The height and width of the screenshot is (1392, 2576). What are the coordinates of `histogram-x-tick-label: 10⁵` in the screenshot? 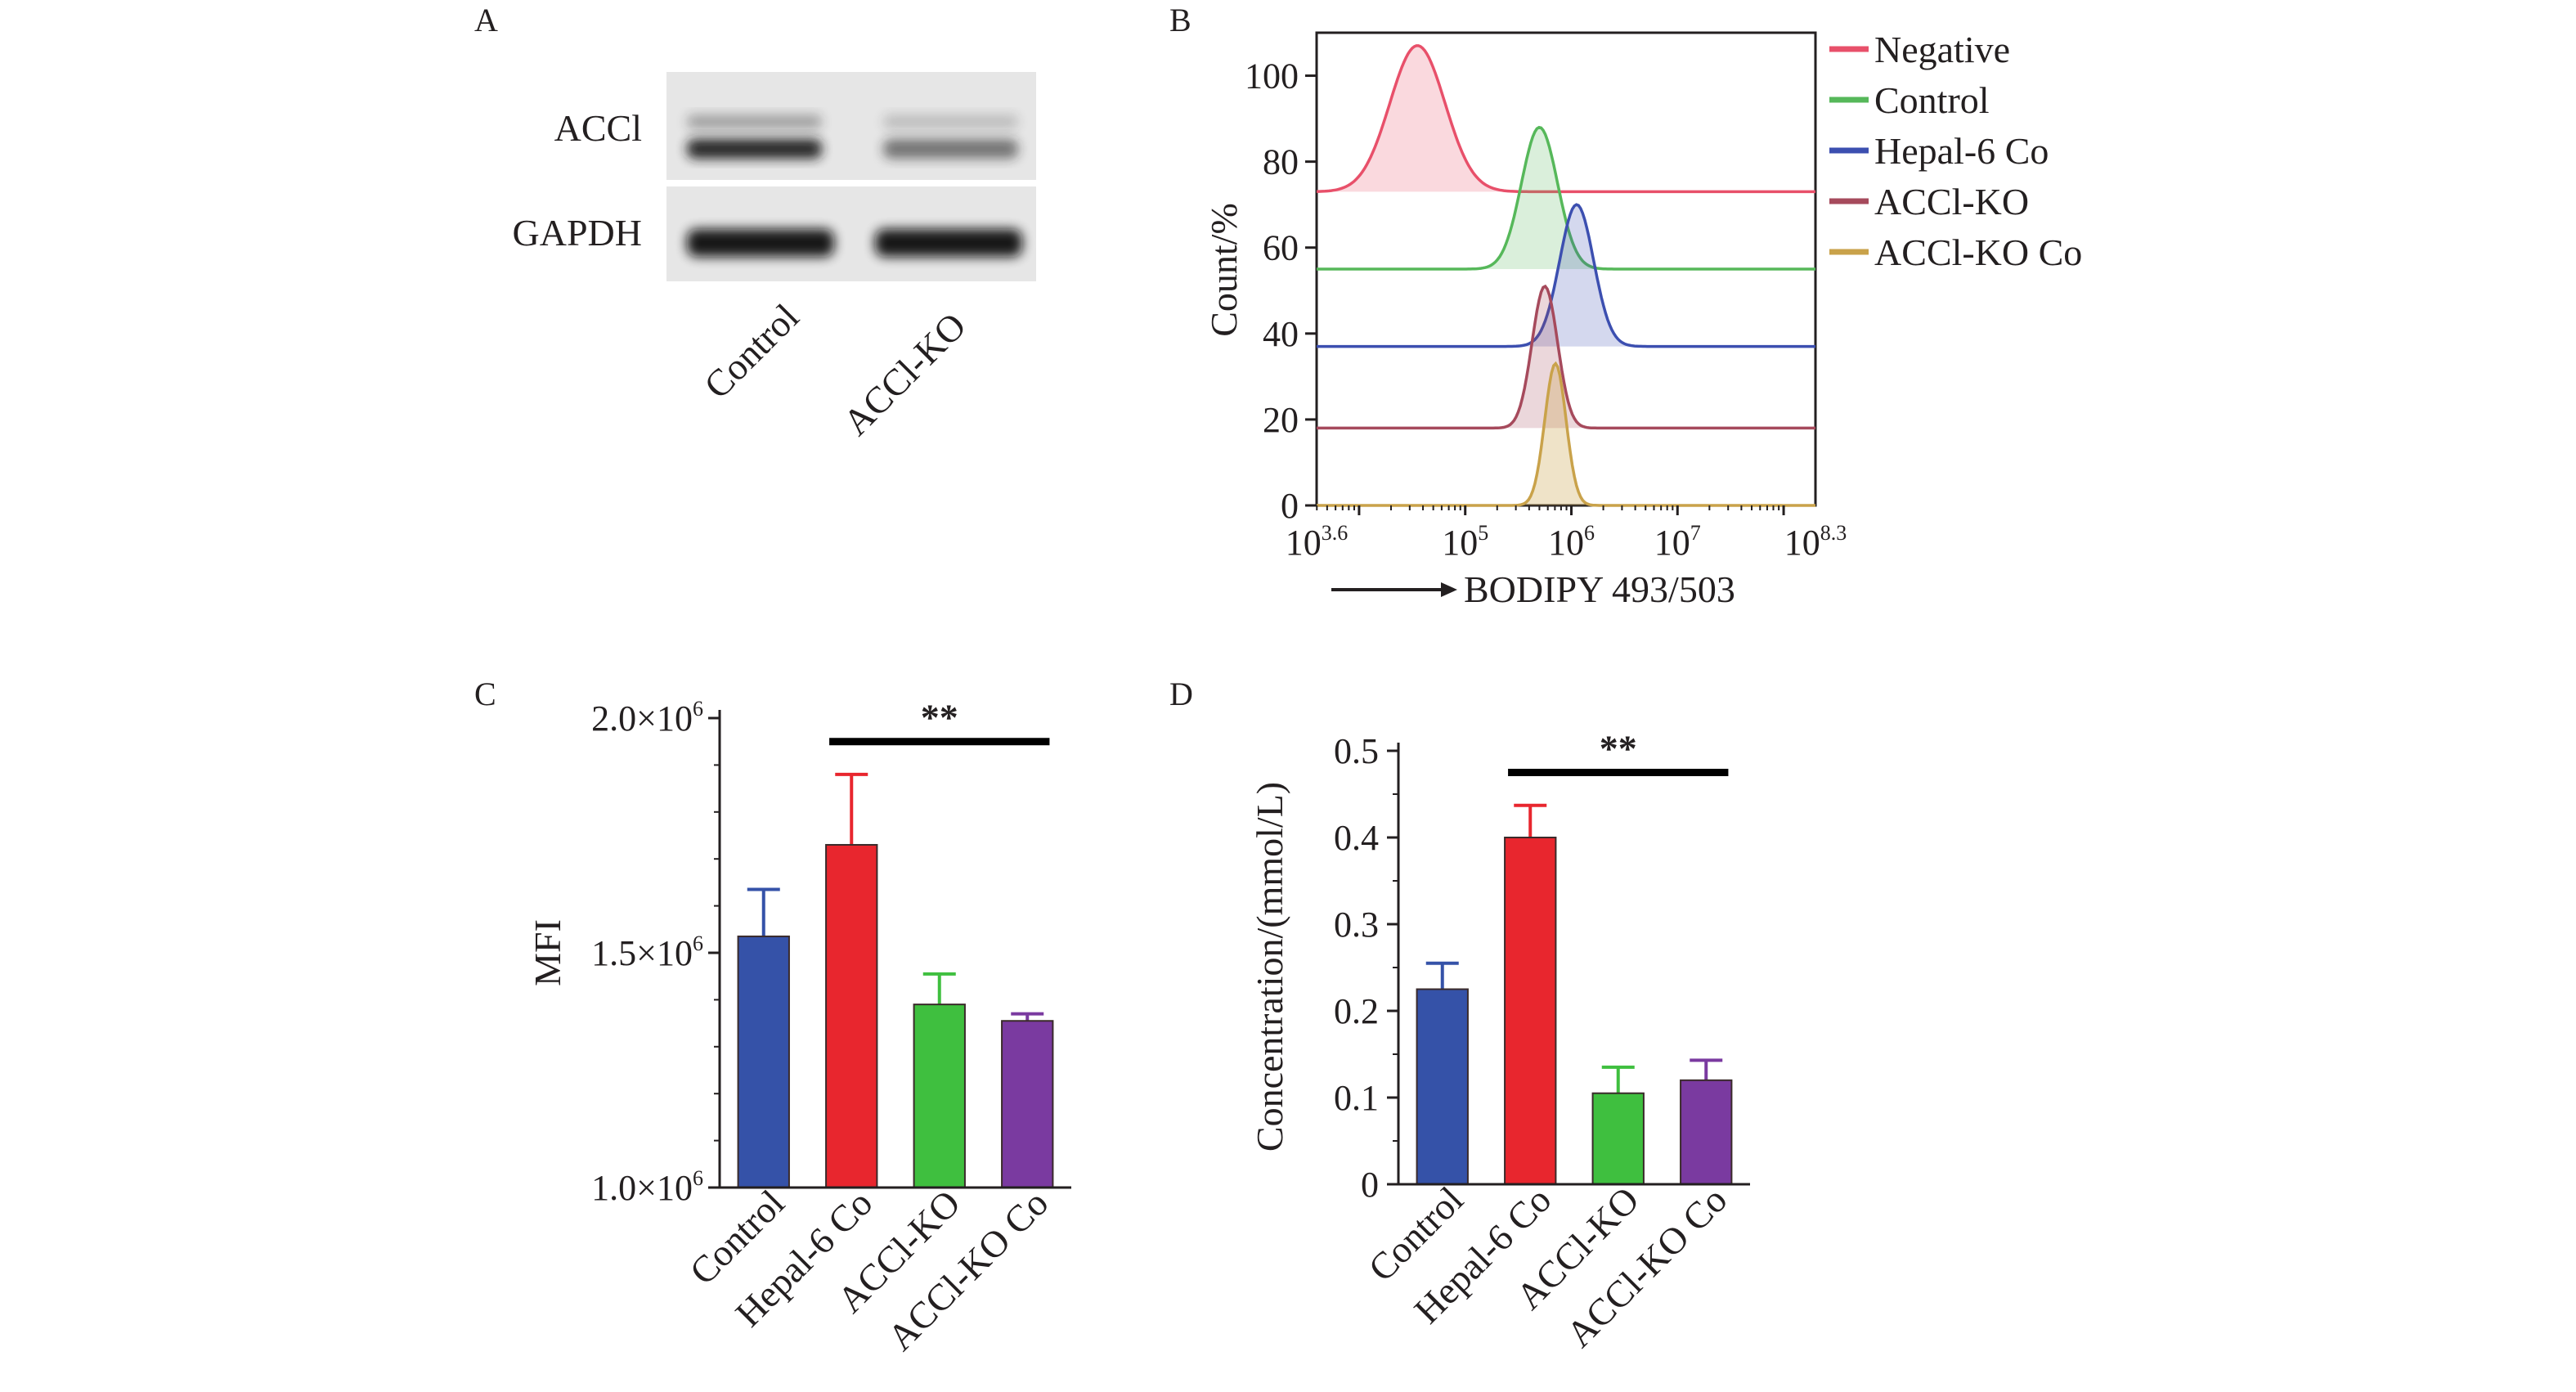 It's located at (1465, 542).